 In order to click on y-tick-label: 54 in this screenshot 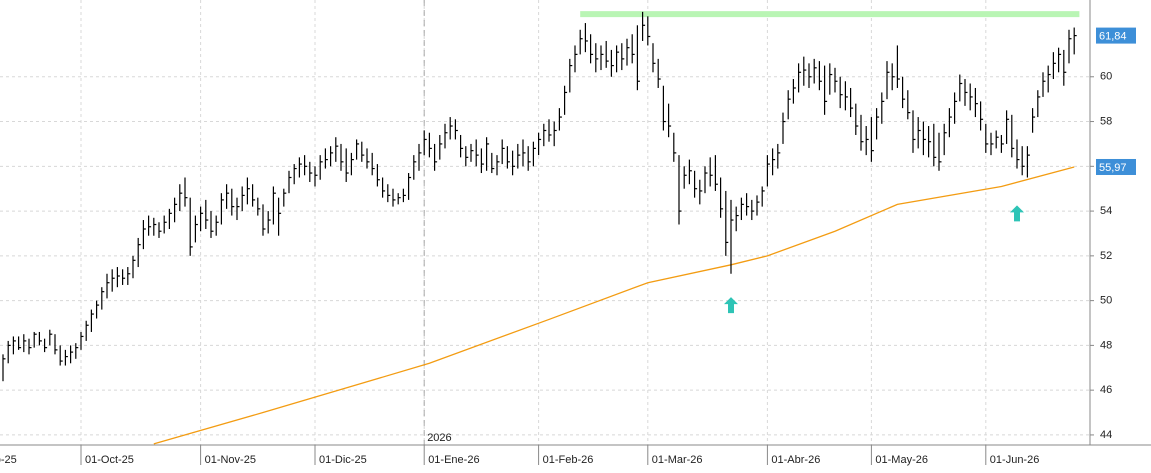, I will do `click(1106, 211)`.